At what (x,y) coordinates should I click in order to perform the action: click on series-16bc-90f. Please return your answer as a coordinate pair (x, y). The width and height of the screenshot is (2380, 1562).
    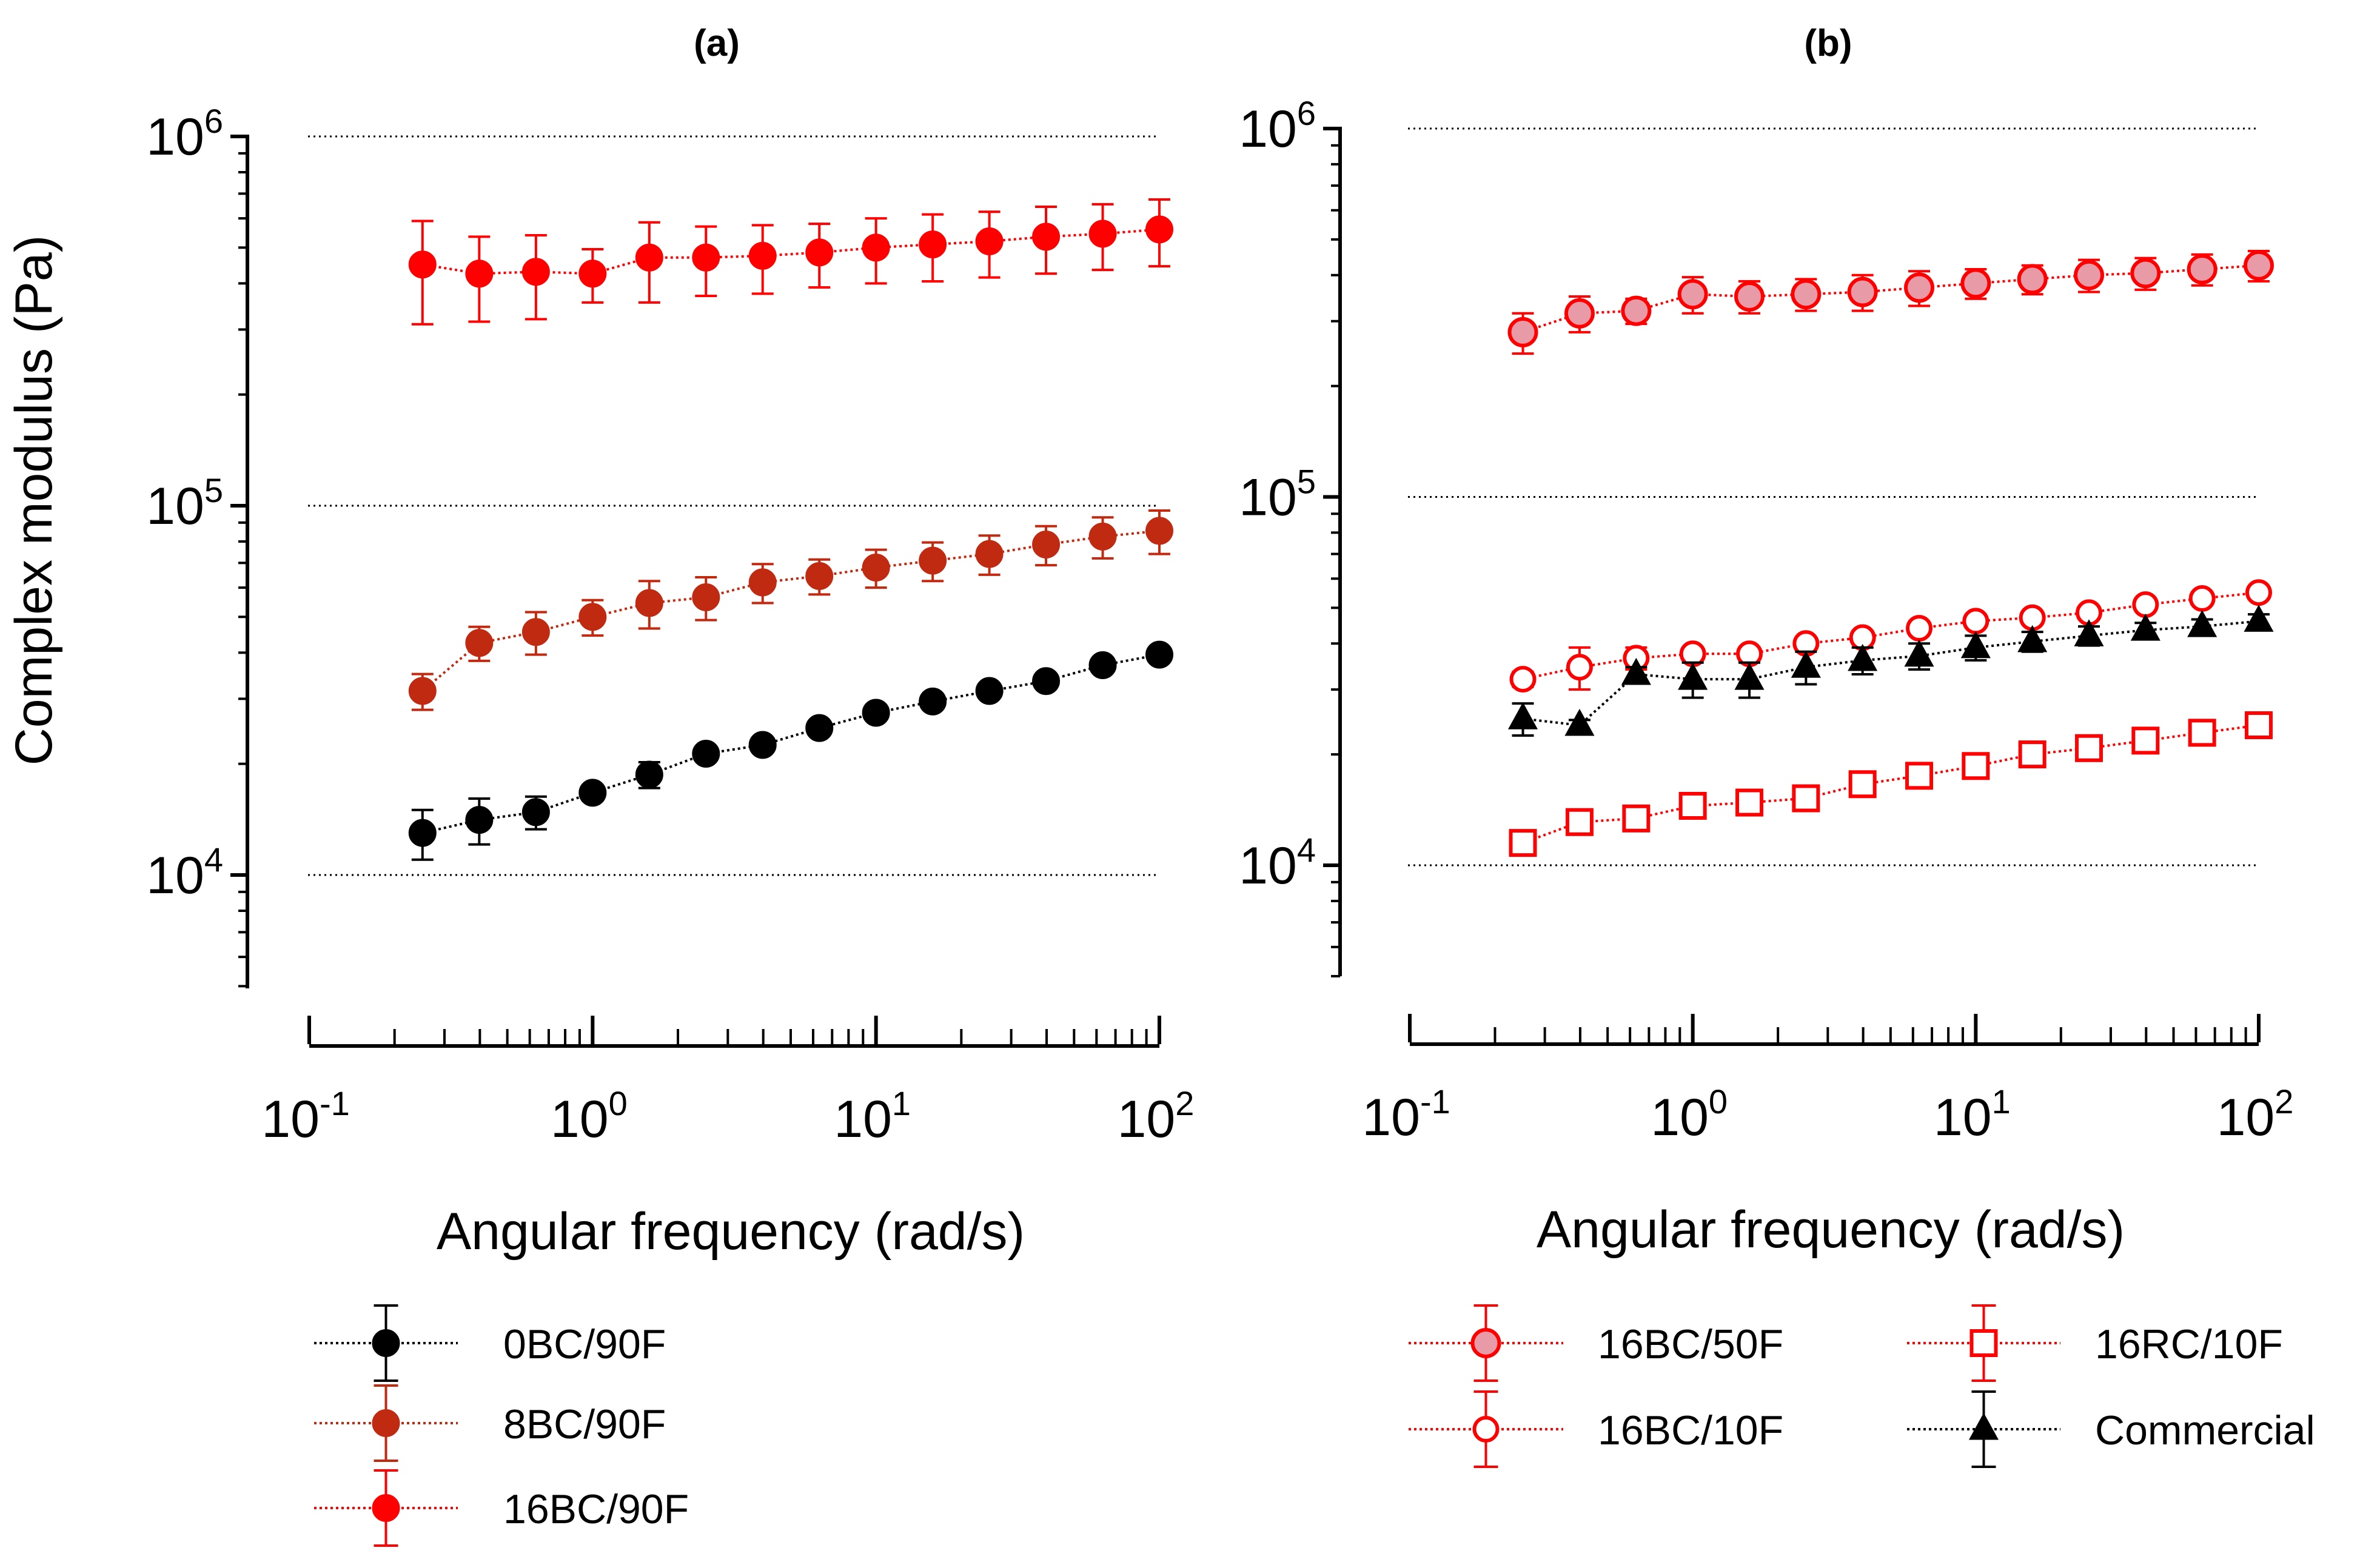
    Looking at the image, I should click on (790, 262).